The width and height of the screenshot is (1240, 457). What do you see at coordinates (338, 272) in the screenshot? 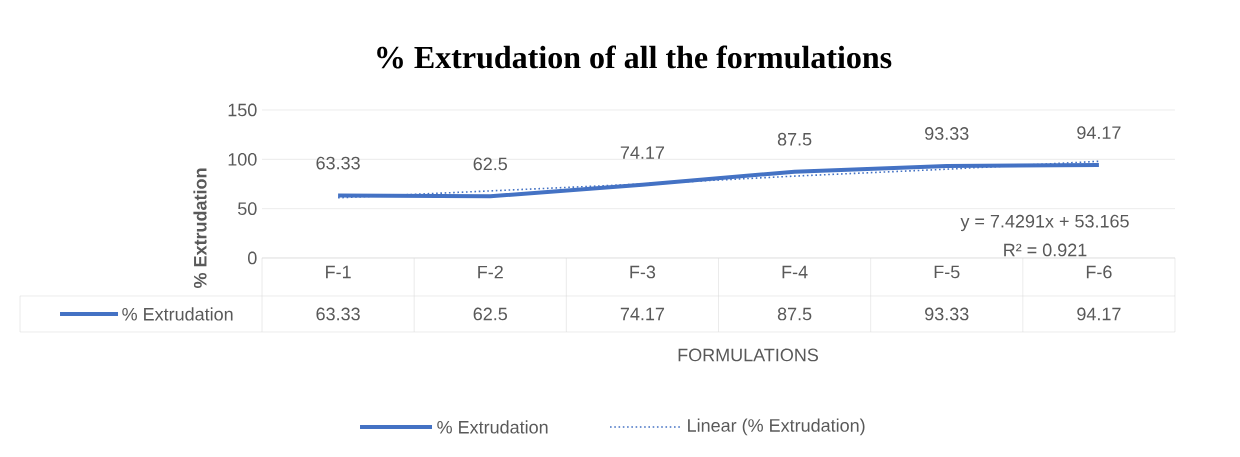
I see `x-tick-label: F-1` at bounding box center [338, 272].